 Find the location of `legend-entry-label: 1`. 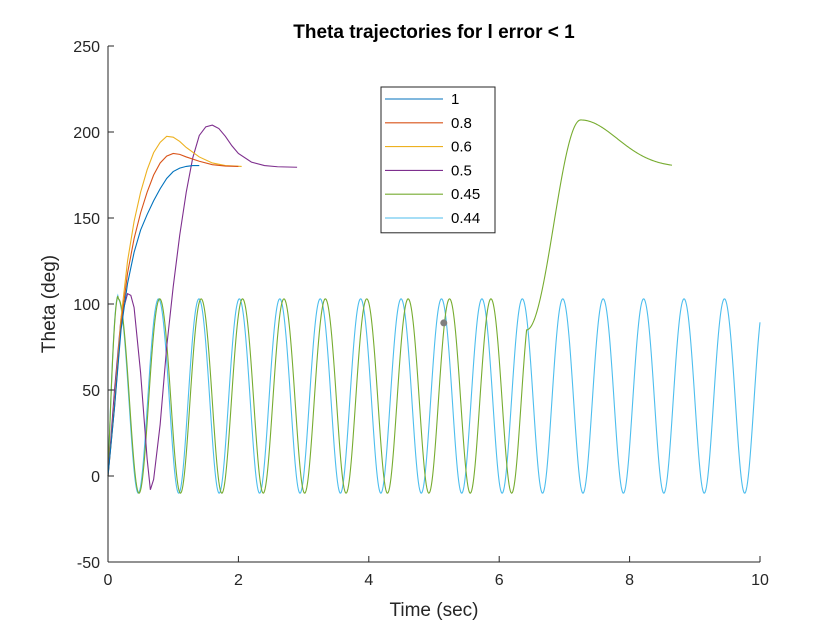

legend-entry-label: 1 is located at coordinates (455, 99).